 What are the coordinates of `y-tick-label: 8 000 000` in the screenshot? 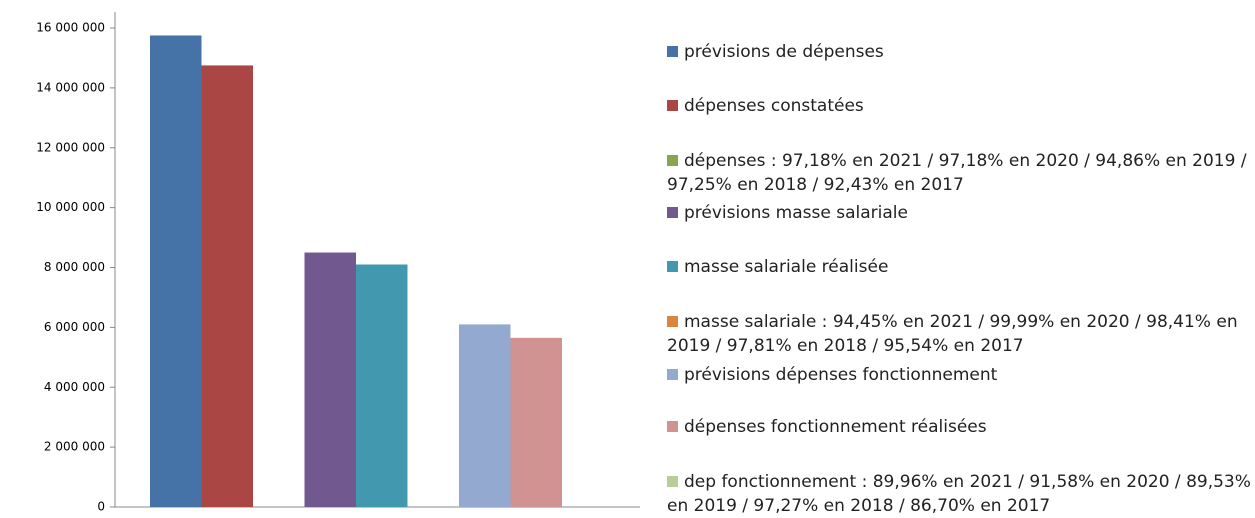 It's located at (74, 267).